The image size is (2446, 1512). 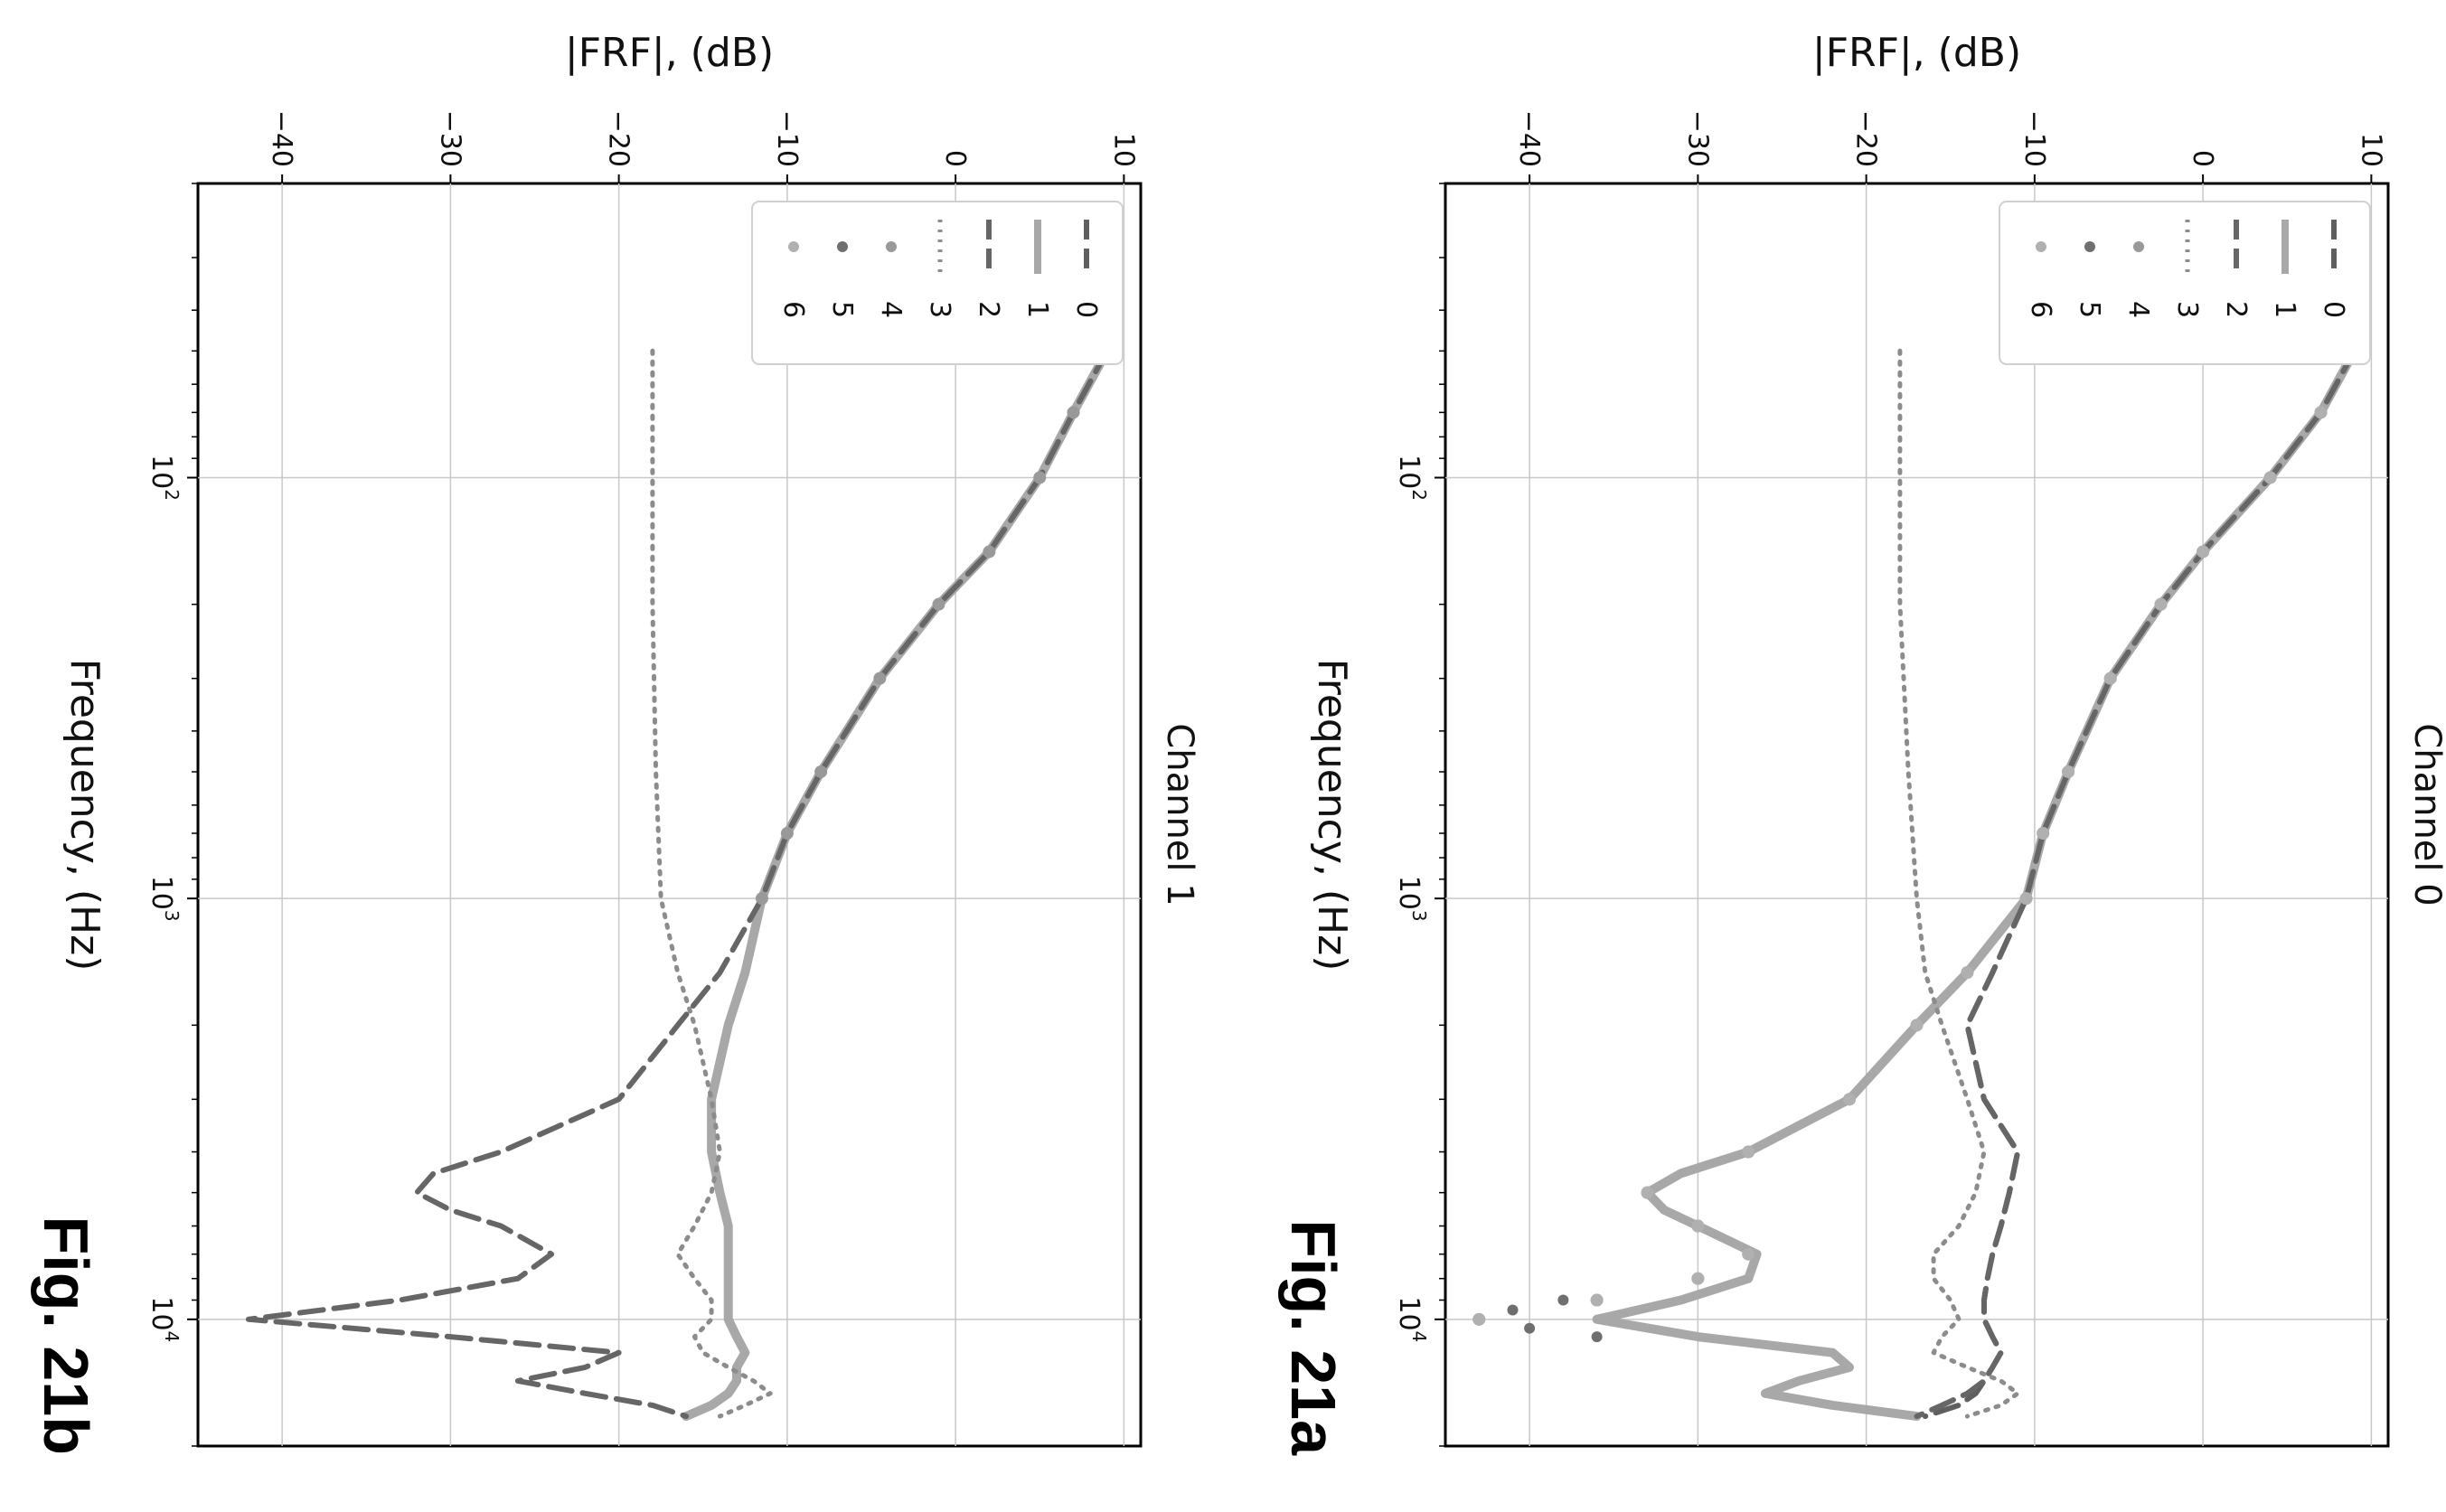 What do you see at coordinates (2426, 814) in the screenshot?
I see `chart-title: Channel 0` at bounding box center [2426, 814].